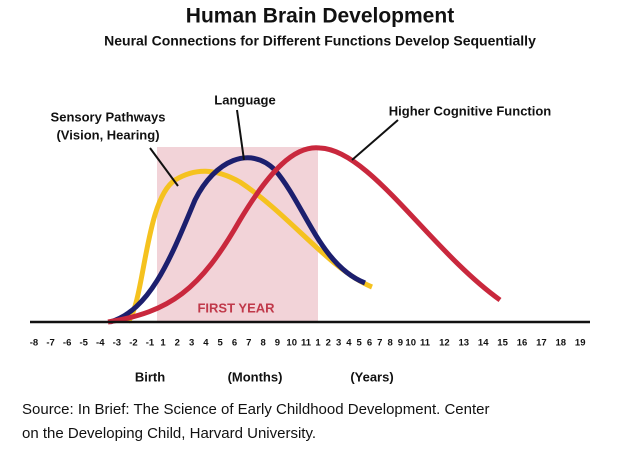 Image resolution: width=640 pixels, height=450 pixels. I want to click on x-tick-label: 14, so click(483, 343).